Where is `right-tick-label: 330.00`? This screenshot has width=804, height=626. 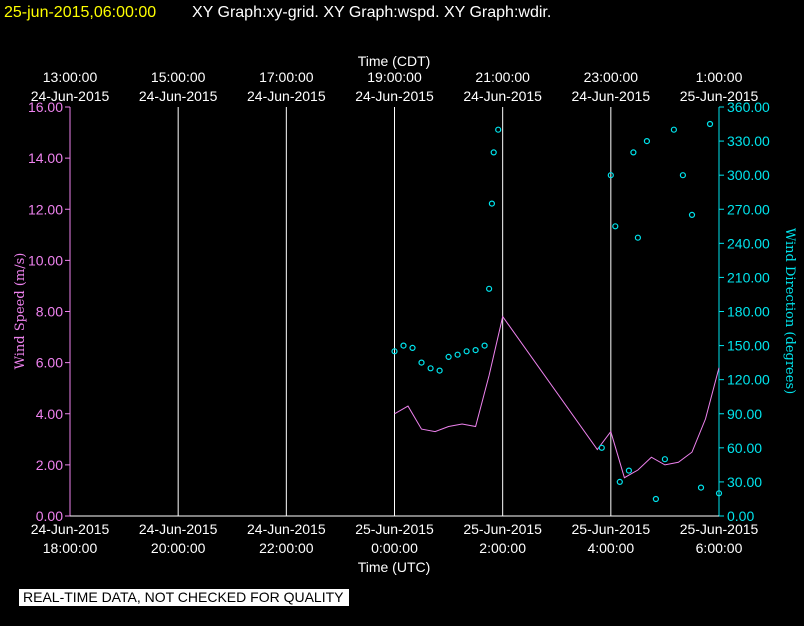
right-tick-label: 330.00 is located at coordinates (748, 141).